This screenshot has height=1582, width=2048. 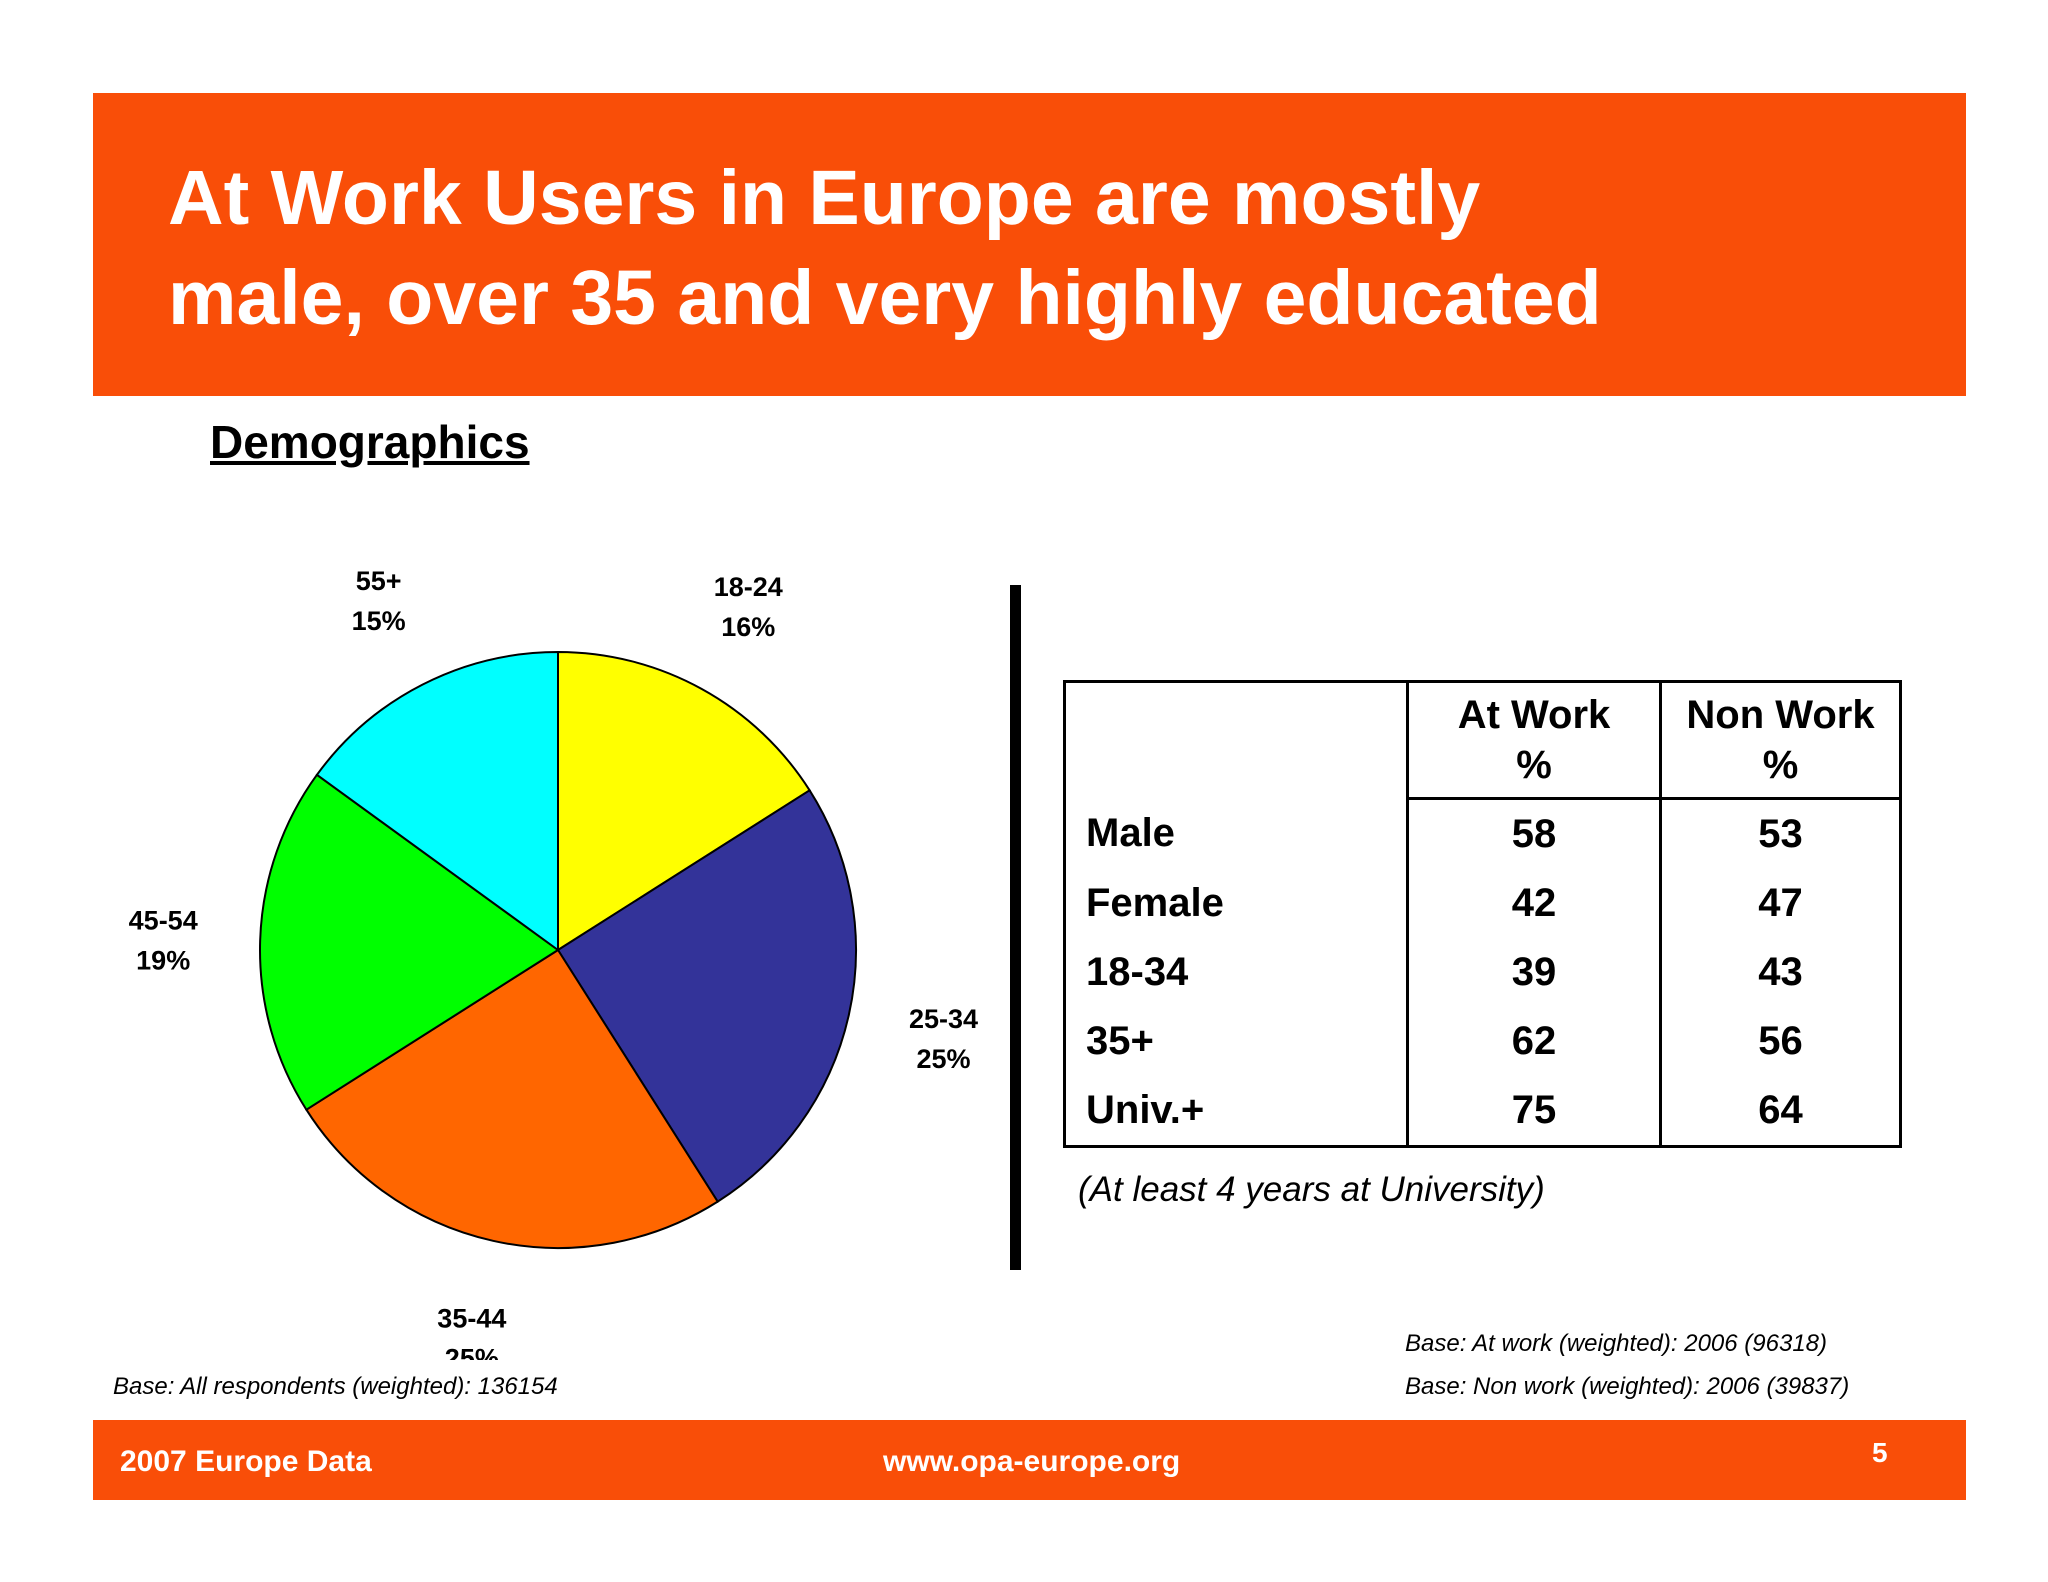 I want to click on row-label: 18-34, so click(x=1137, y=972).